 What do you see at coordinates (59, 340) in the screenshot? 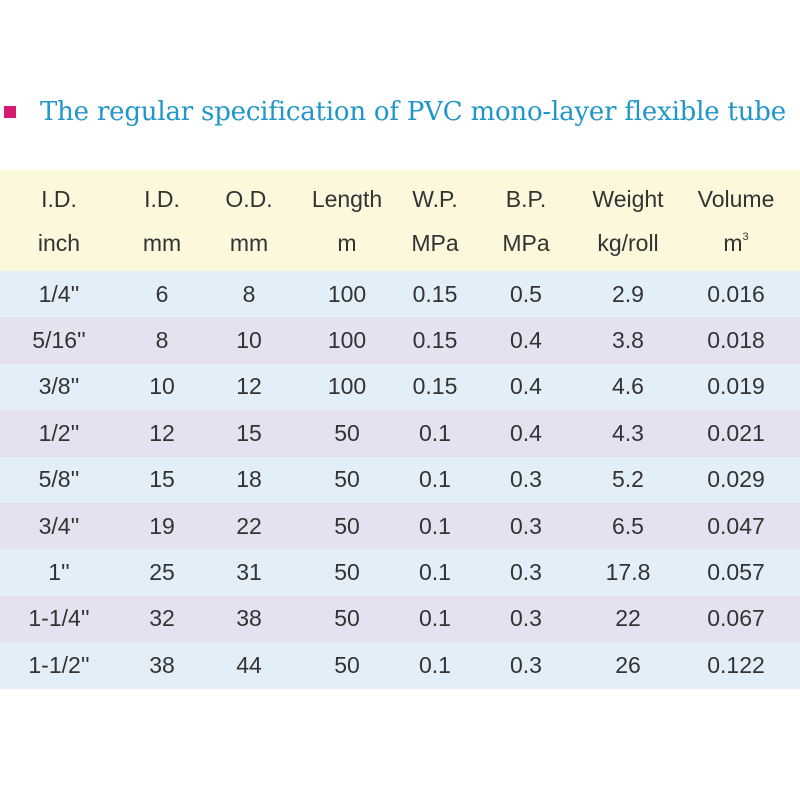
I see `cell-id-inch: 5/16''` at bounding box center [59, 340].